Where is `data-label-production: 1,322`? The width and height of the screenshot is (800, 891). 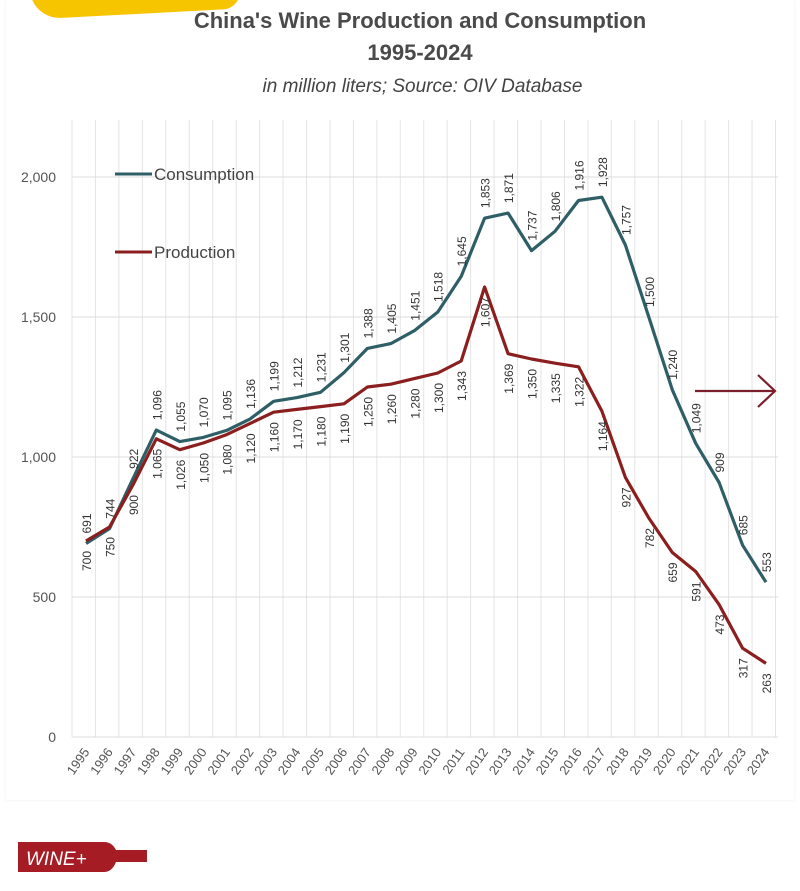 data-label-production: 1,322 is located at coordinates (579, 392).